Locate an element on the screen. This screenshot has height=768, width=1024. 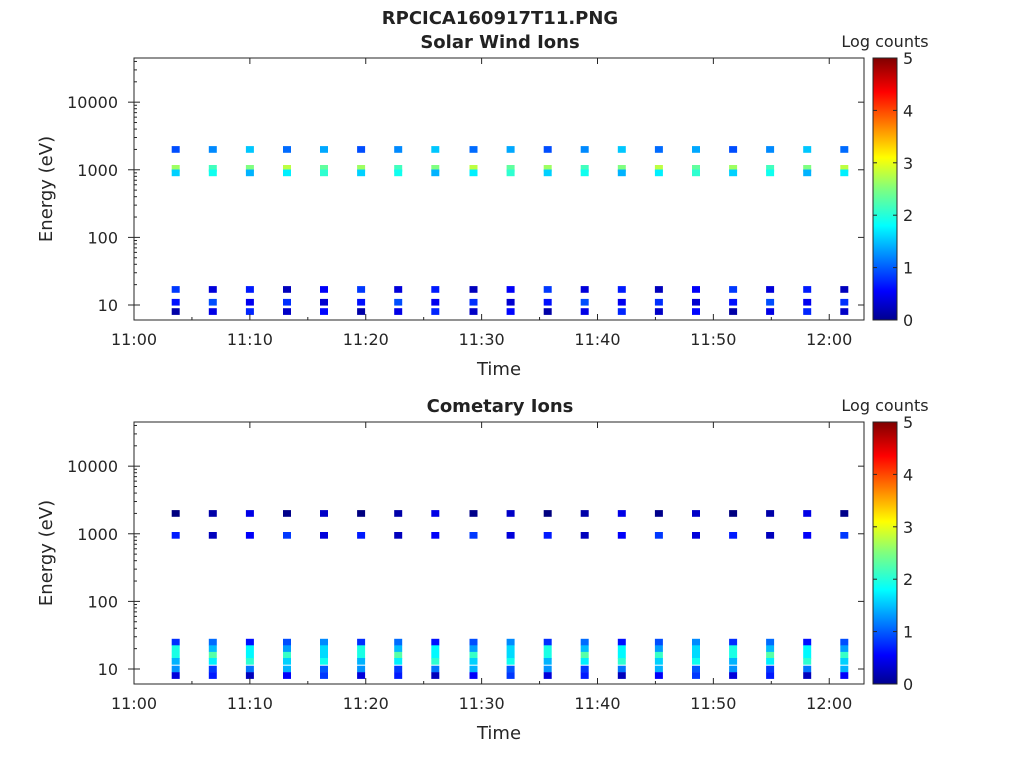
x-tick-label: 11:00 is located at coordinates (134, 703).